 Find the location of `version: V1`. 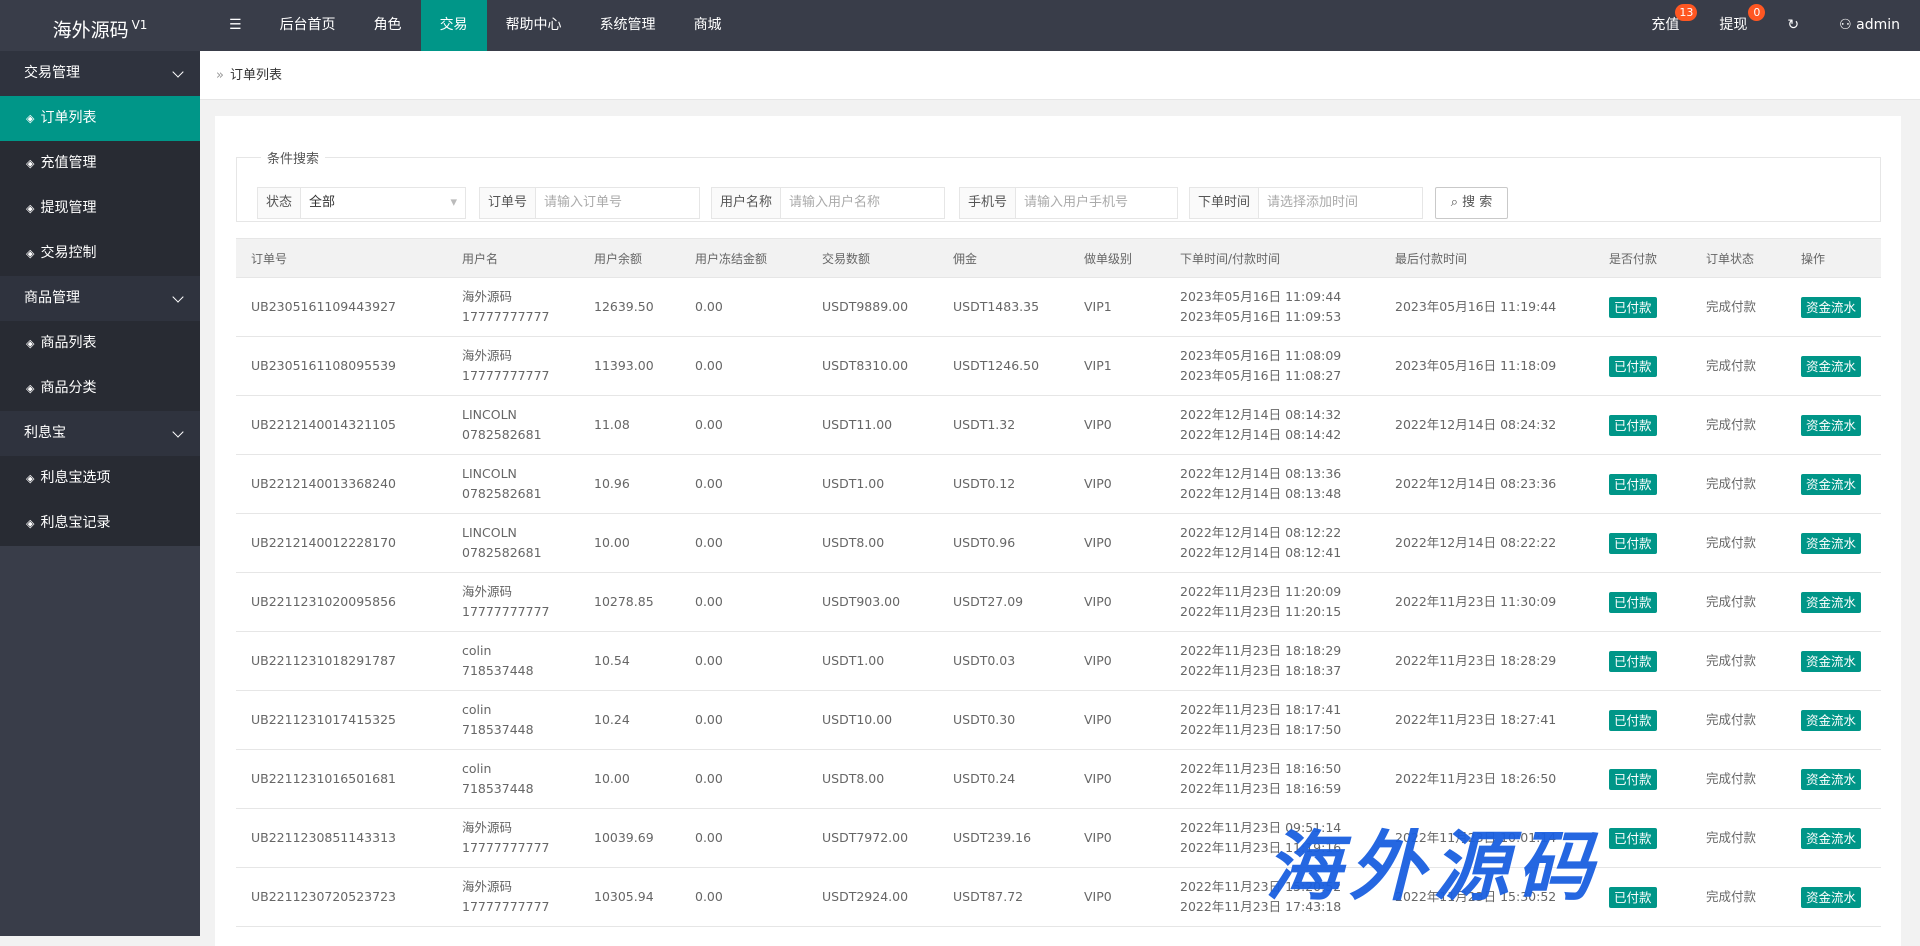

version: V1 is located at coordinates (139, 25).